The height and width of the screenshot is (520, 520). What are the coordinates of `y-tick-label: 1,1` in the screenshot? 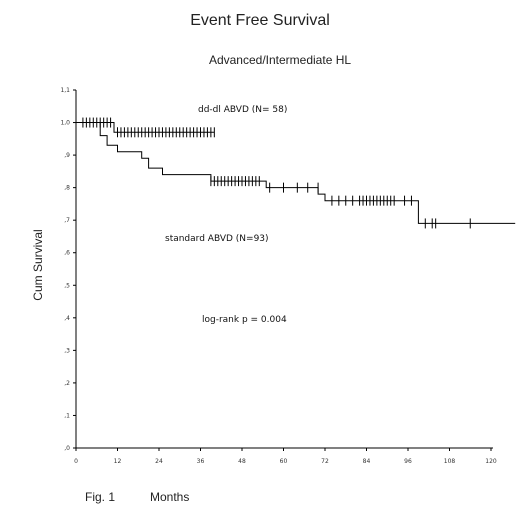 It's located at (65, 90).